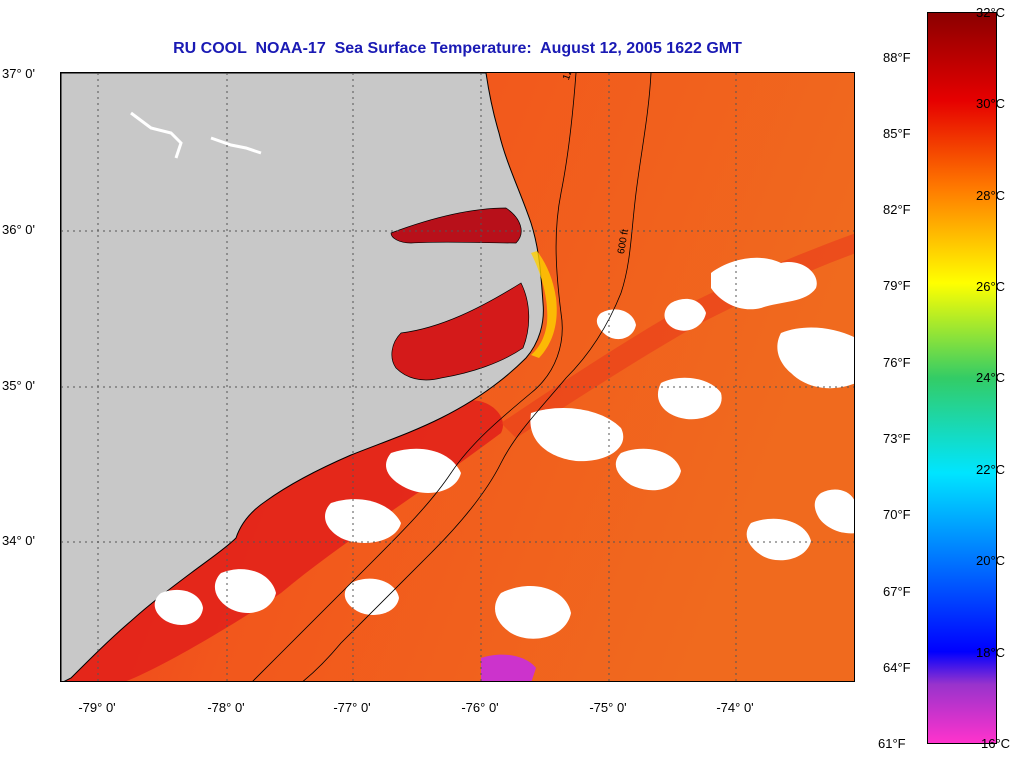  Describe the element at coordinates (991, 286) in the screenshot. I see `colorbar-c-26: 26°C` at that location.